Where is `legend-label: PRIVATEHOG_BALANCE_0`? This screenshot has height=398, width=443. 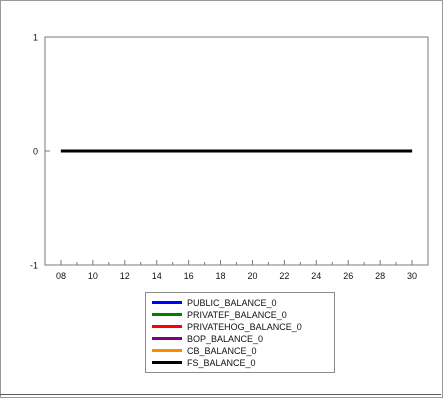 legend-label: PRIVATEHOG_BALANCE_0 is located at coordinates (244, 327).